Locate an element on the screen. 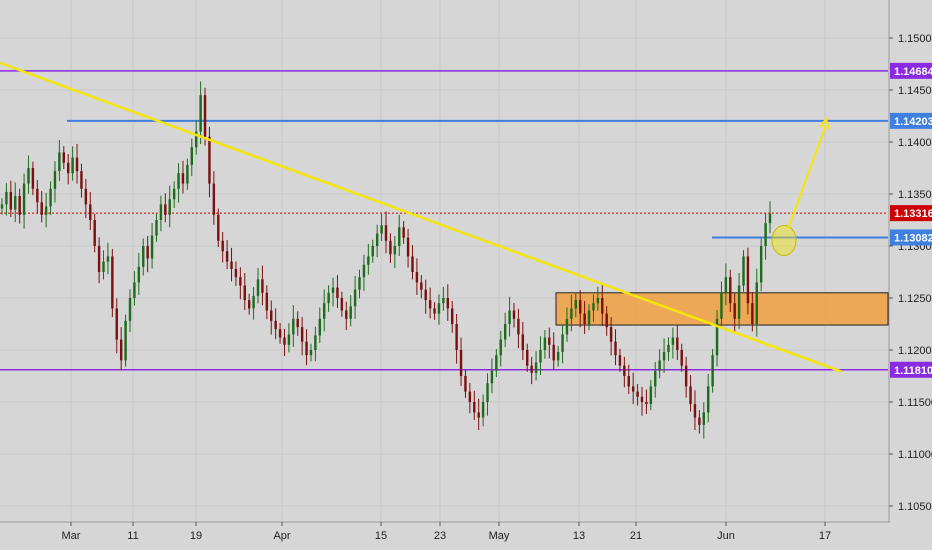  retest-highlight-circle is located at coordinates (784, 240).